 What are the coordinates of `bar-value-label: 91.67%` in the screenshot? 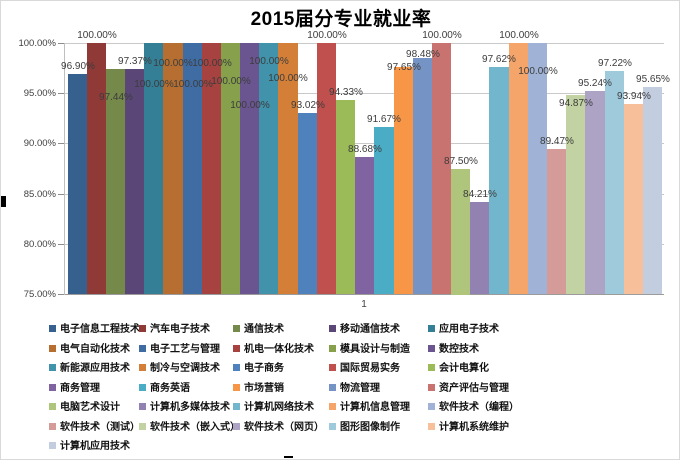 It's located at (384, 119).